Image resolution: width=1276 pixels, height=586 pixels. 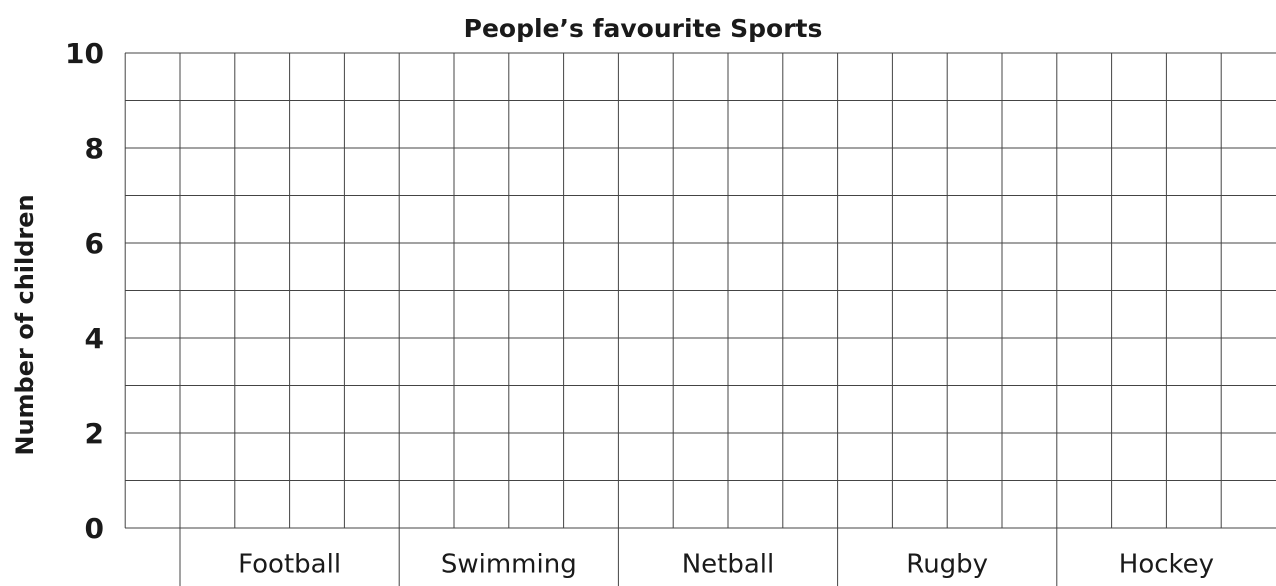 I want to click on y-tick-label: 10, so click(x=84, y=53).